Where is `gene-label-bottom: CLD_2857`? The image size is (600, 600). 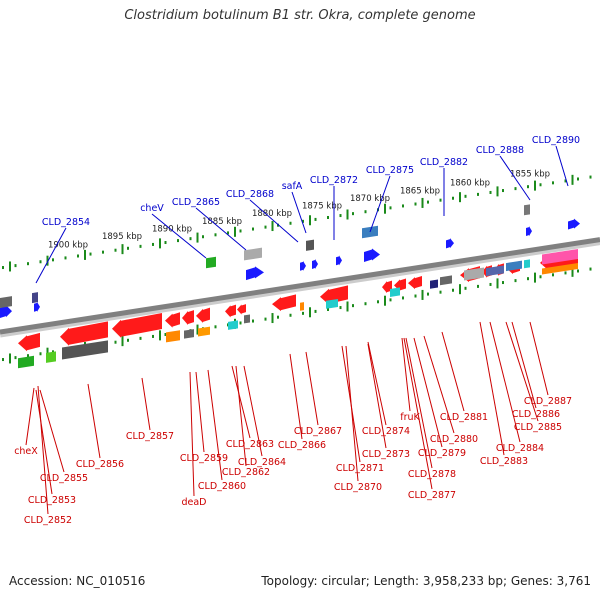 gene-label-bottom: CLD_2857 is located at coordinates (150, 436).